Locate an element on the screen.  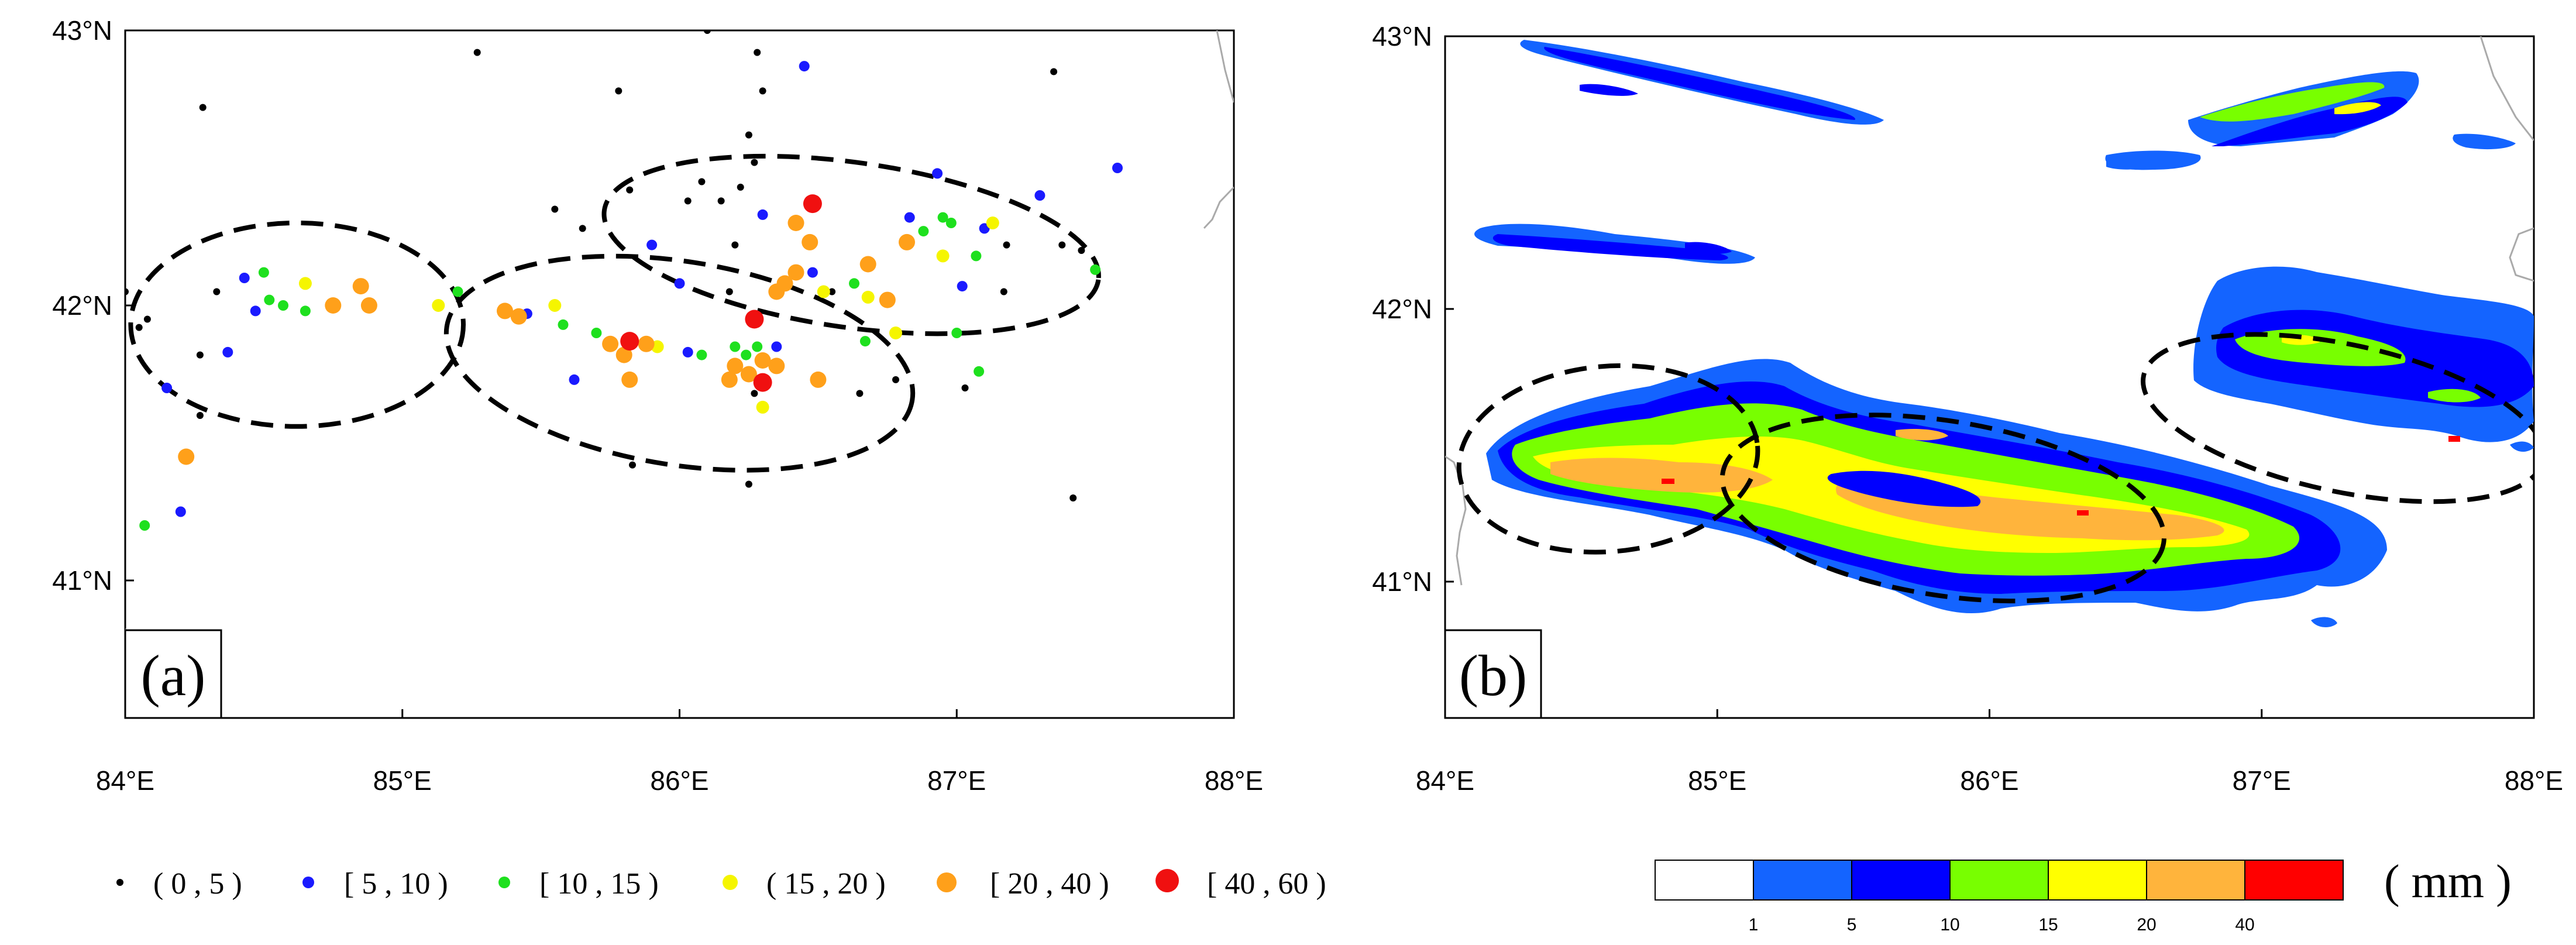
panel-b-lat-tick-43: 43°N is located at coordinates (1402, 36).